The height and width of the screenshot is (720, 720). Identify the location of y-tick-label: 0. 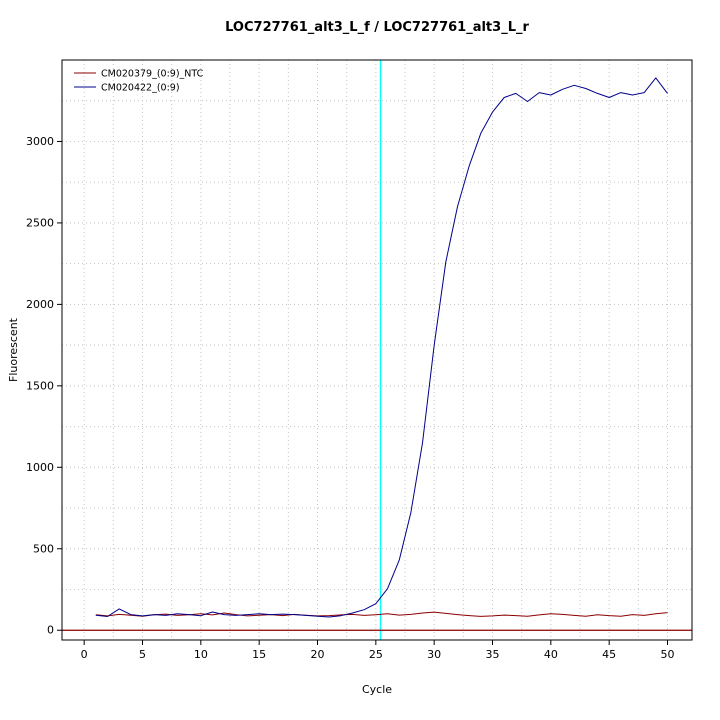
(50, 630).